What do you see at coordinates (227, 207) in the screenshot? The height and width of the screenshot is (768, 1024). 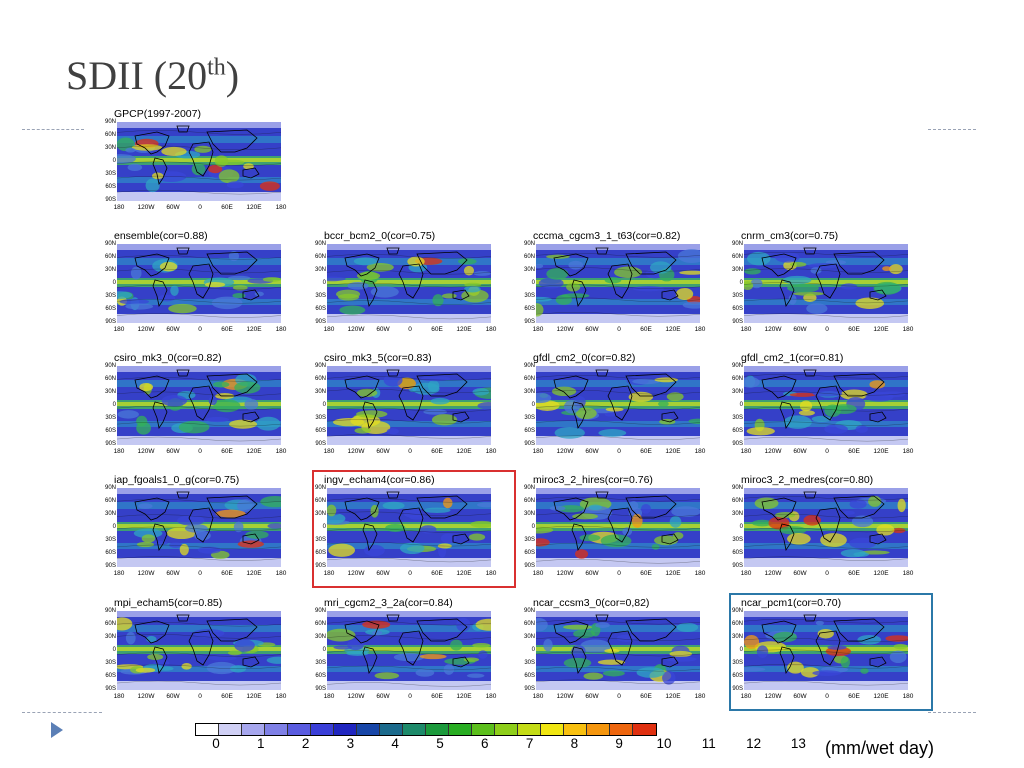 I see `lon-tick-label: 60E` at bounding box center [227, 207].